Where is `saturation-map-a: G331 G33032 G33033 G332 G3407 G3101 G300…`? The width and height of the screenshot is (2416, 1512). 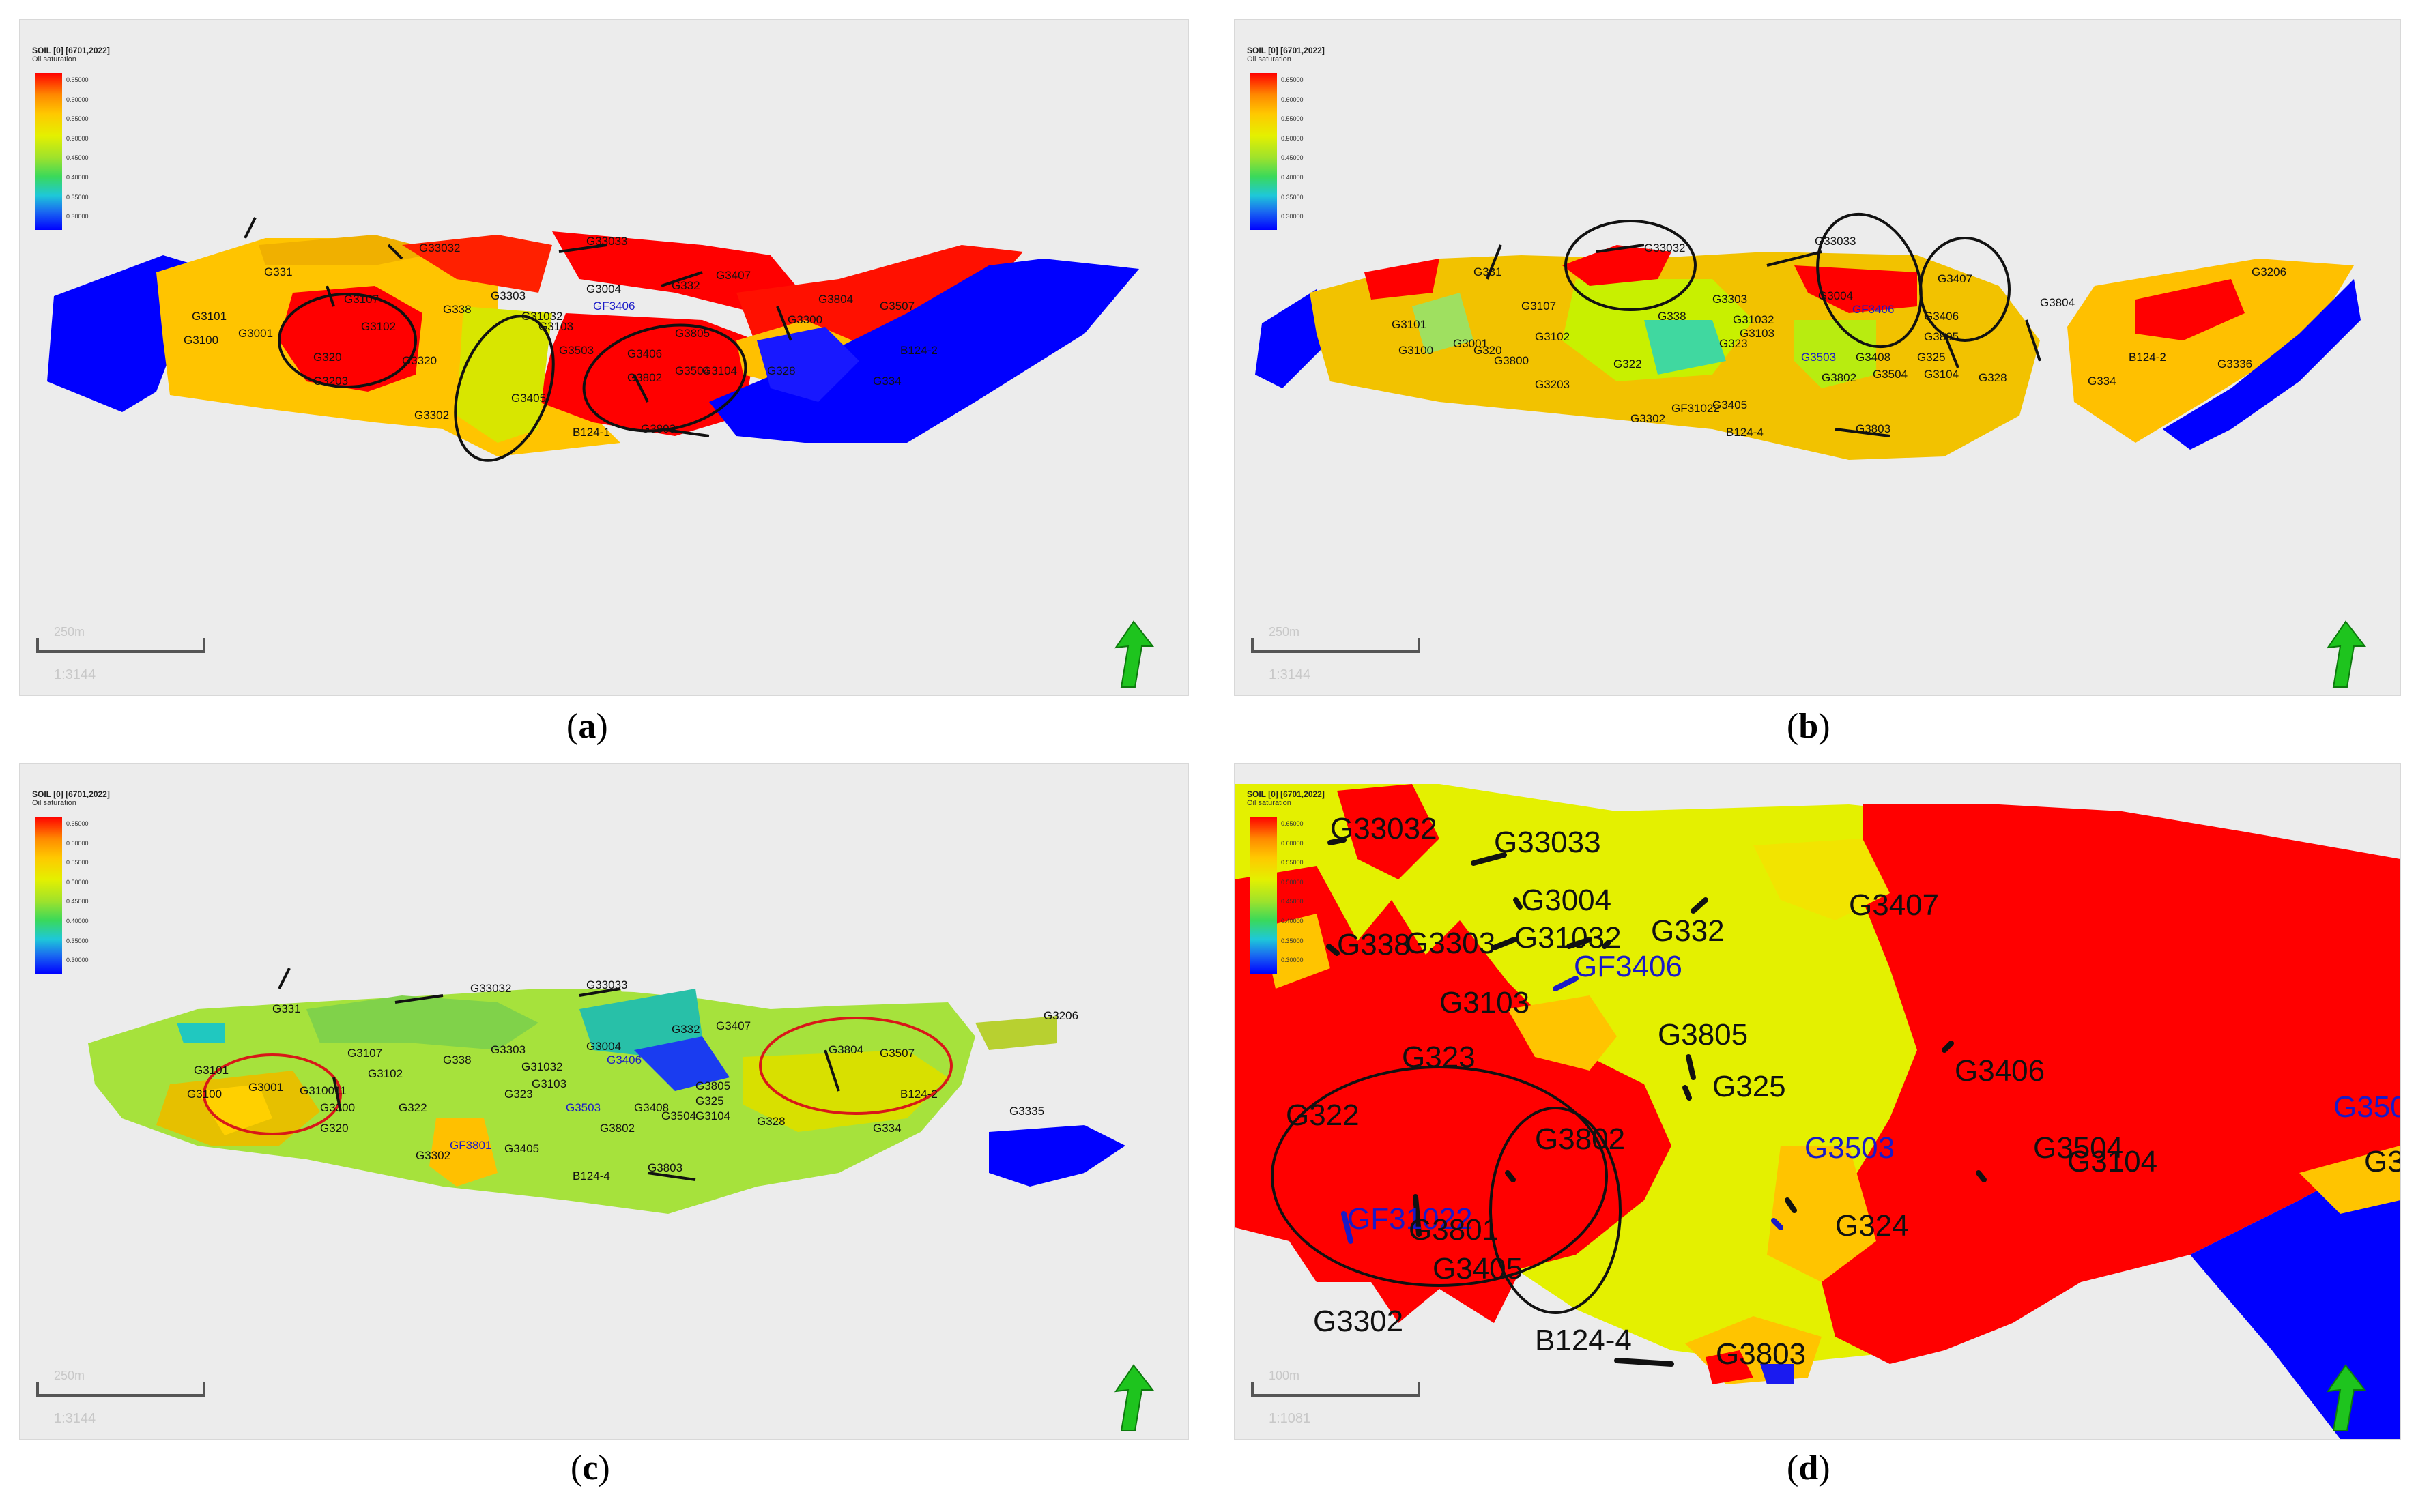
saturation-map-a: G331 G33032 G33033 G332 G3407 G3101 G300… is located at coordinates (593, 339).